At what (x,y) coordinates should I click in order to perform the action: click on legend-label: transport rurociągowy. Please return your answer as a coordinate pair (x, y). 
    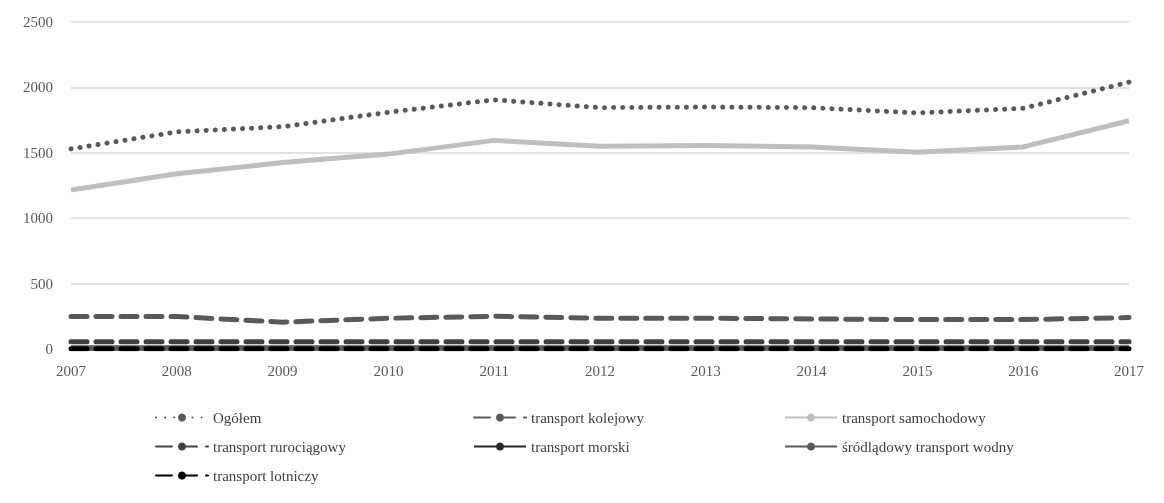
    Looking at the image, I should click on (280, 446).